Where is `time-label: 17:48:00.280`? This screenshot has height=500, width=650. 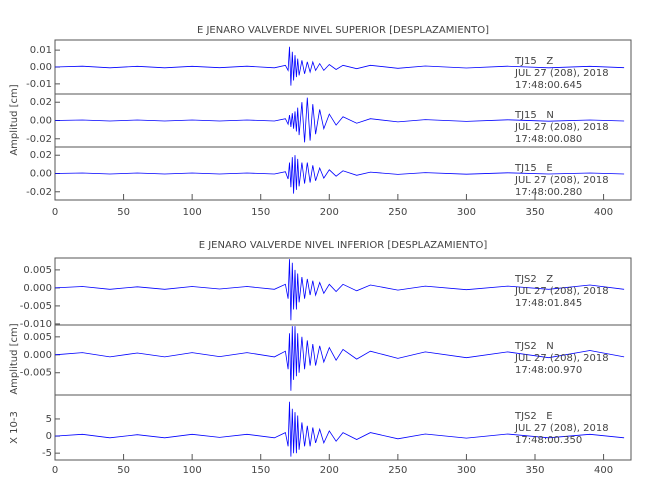
time-label: 17:48:00.280 is located at coordinates (548, 192).